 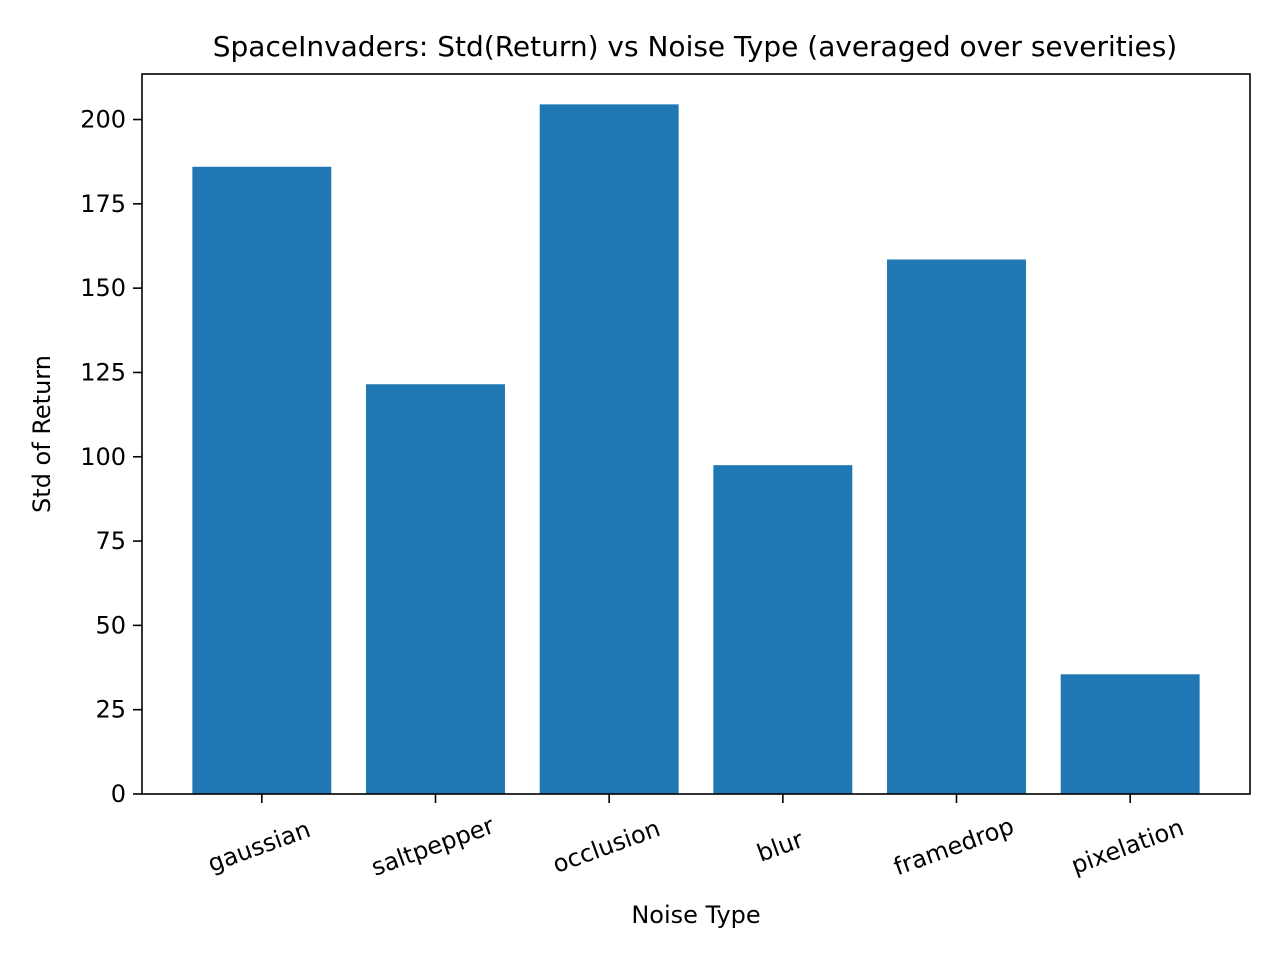 I want to click on y-axis-label: Std of Return, so click(x=42, y=434).